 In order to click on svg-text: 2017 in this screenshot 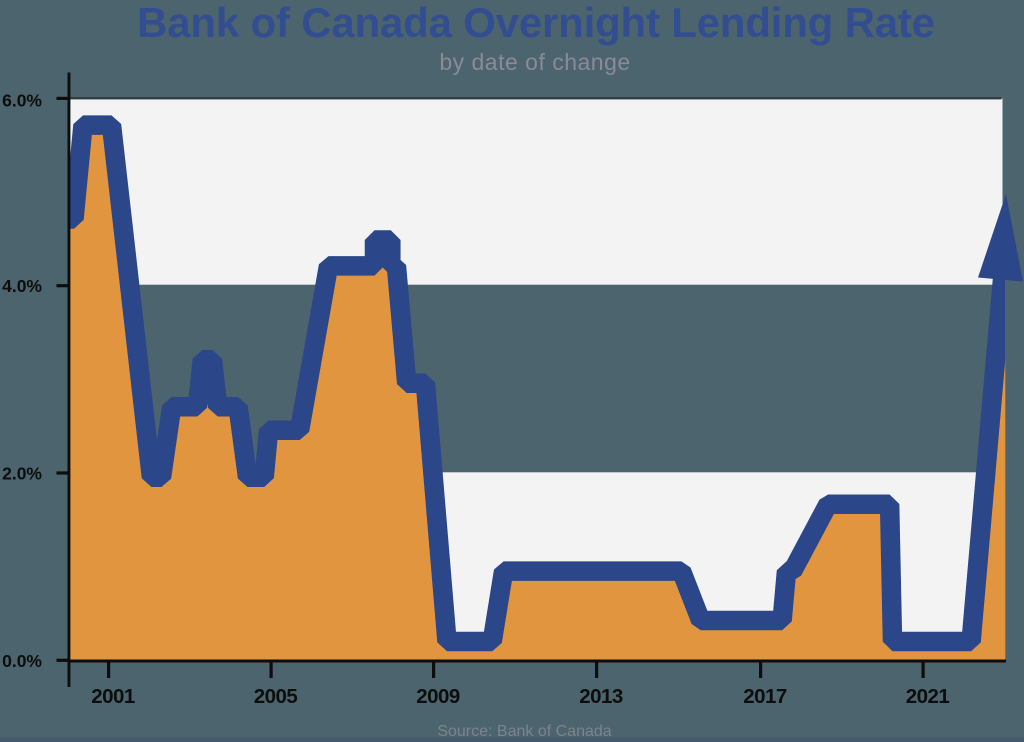, I will do `click(765, 696)`.